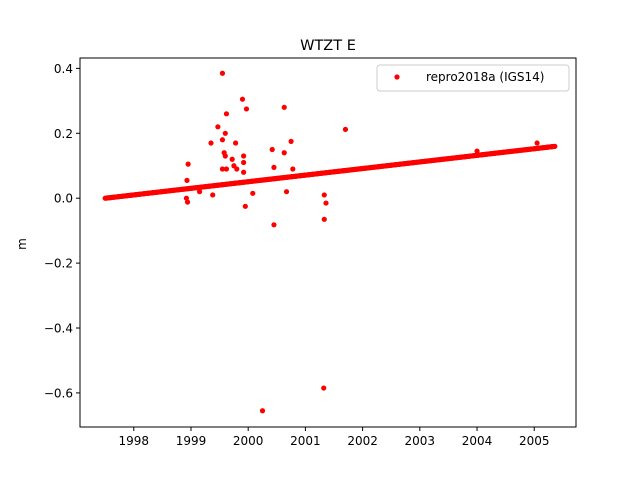 The image size is (640, 480). Describe the element at coordinates (485, 77) in the screenshot. I see `legend-label: repro2018a (IGS14)` at that location.